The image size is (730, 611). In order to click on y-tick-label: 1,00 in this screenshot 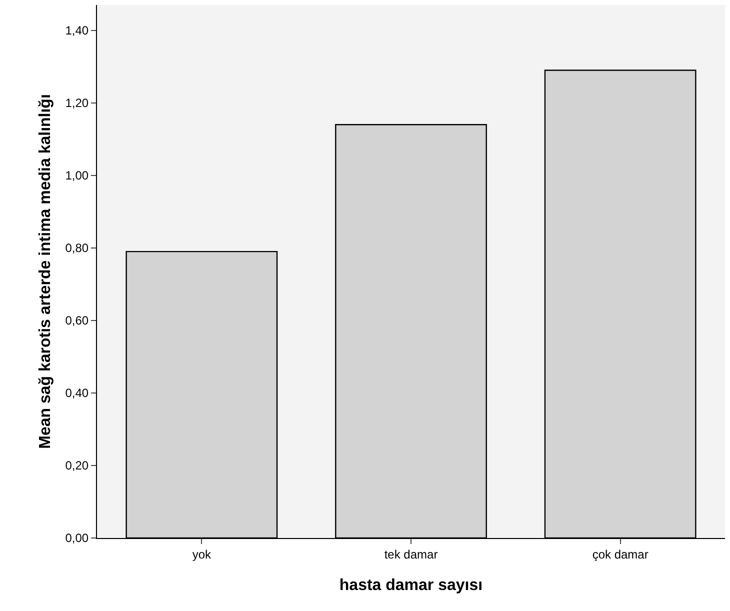, I will do `click(77, 175)`.